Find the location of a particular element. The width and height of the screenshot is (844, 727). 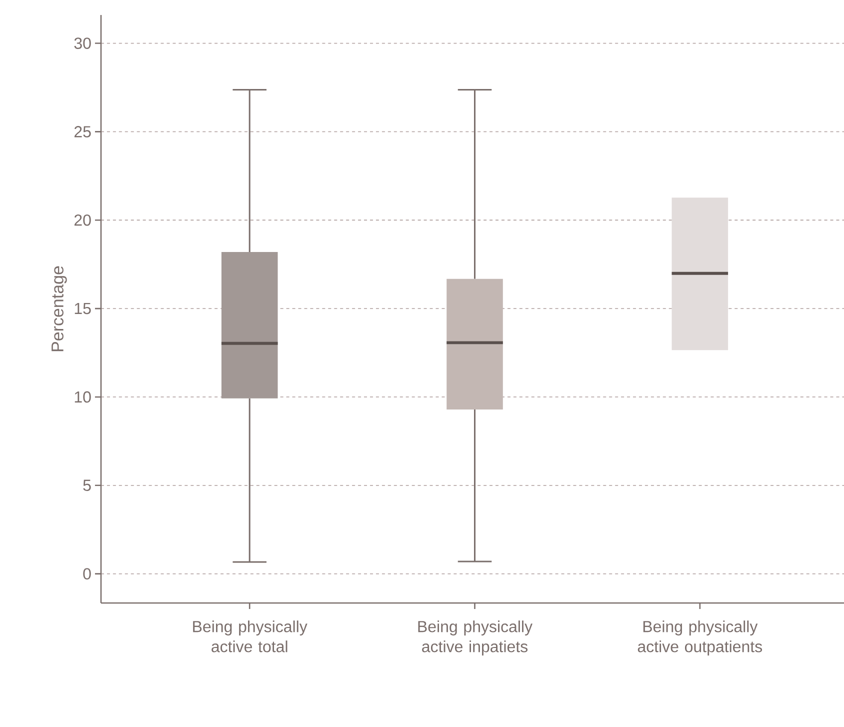

y-tick-label: 5 is located at coordinates (87, 485).